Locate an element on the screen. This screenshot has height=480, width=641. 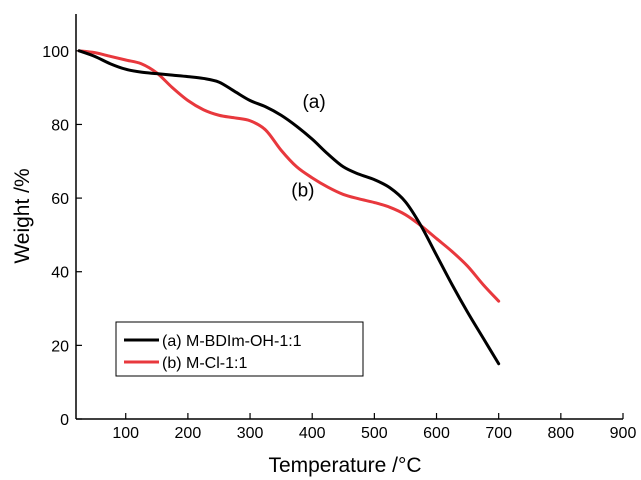
x-tick-label-300: 300 is located at coordinates (250, 433).